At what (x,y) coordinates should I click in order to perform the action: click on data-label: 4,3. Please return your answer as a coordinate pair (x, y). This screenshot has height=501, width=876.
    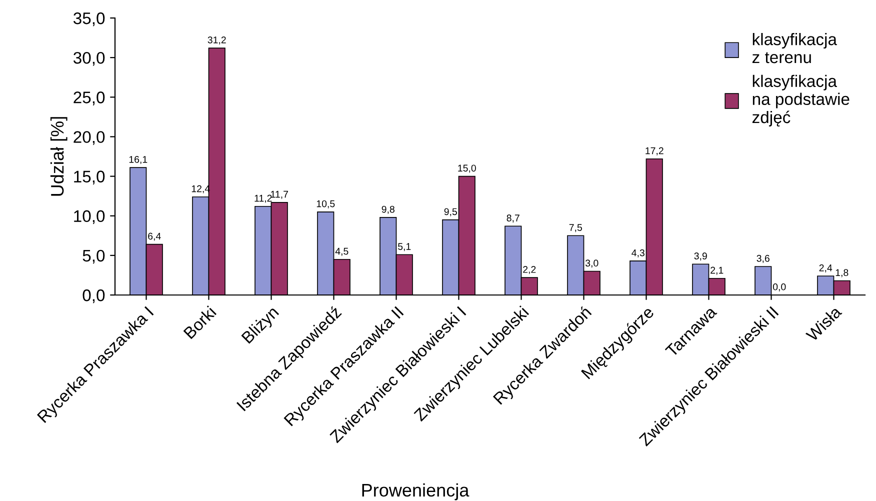
    Looking at the image, I should click on (638, 253).